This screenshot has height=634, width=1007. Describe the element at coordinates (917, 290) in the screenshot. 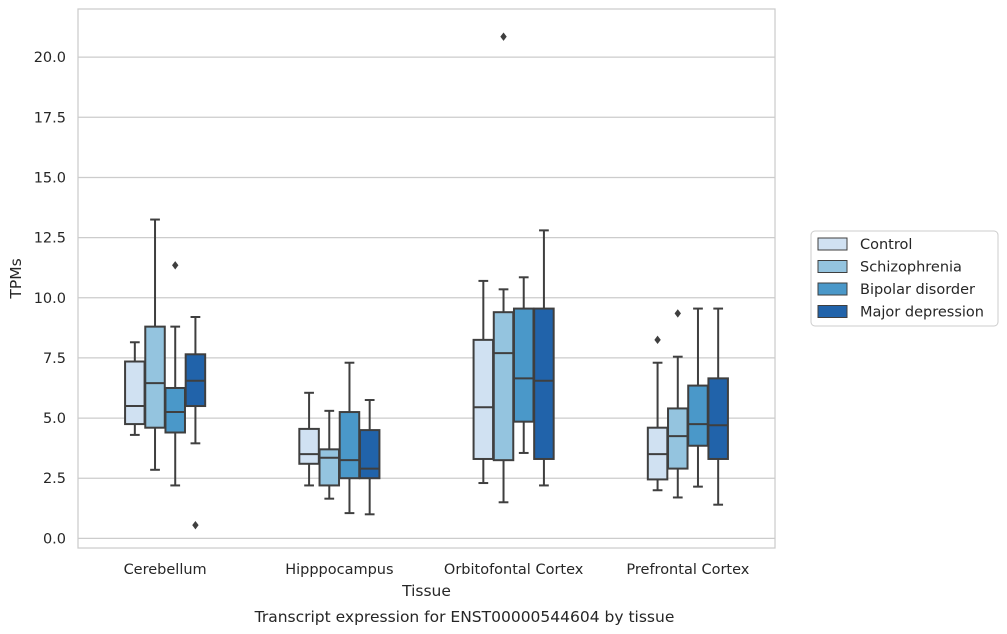

I see `legend-label: Bipolar disorder` at that location.